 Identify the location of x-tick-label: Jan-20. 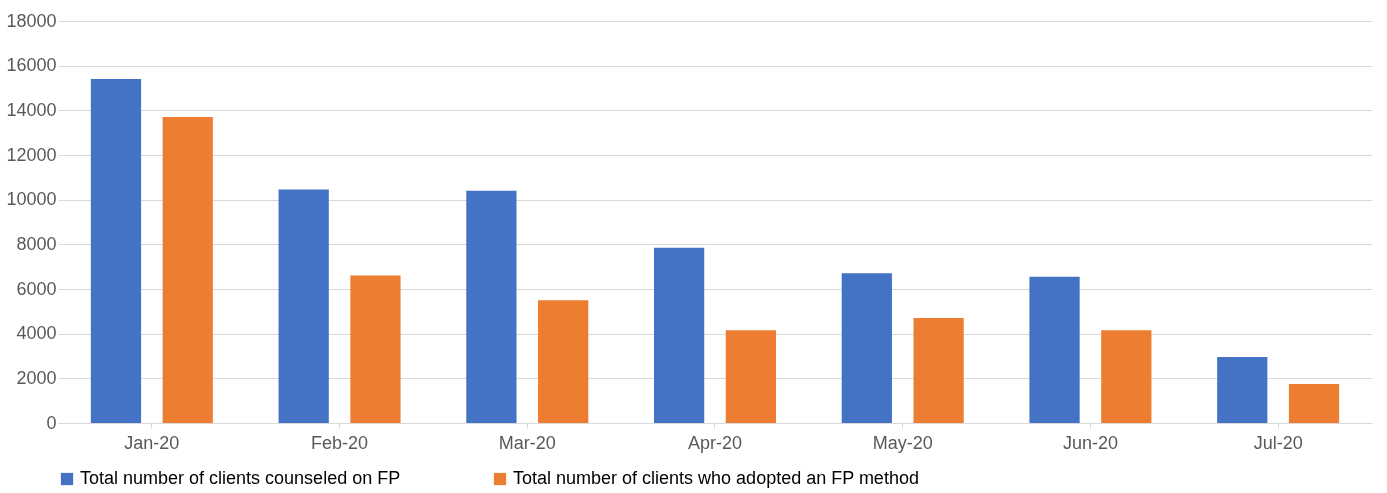
(152, 442).